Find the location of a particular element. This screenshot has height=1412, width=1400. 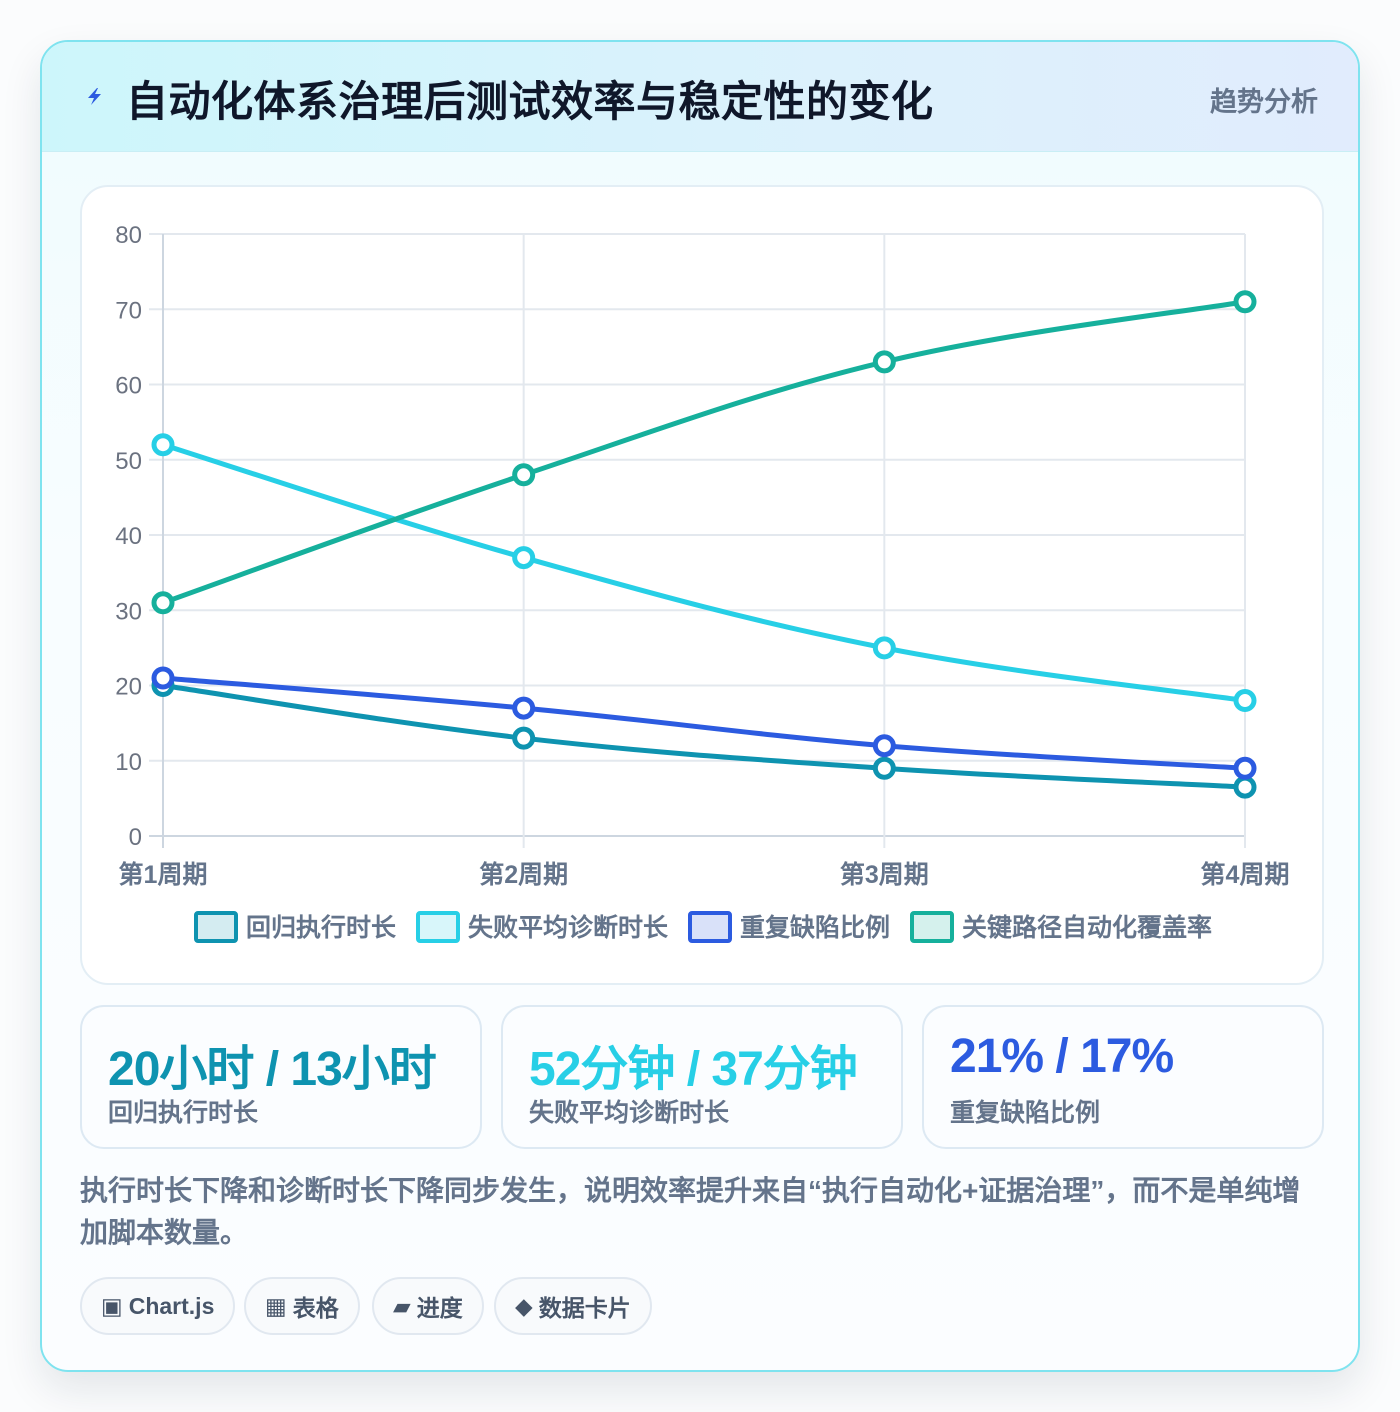

pill-progress: ▰ 进度 is located at coordinates (428, 1306).